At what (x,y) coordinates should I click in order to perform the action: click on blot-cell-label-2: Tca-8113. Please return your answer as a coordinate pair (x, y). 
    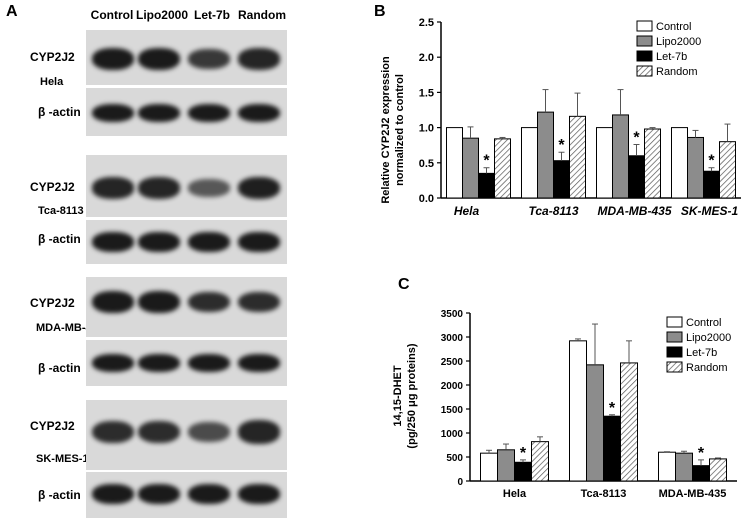
    Looking at the image, I should click on (61, 211).